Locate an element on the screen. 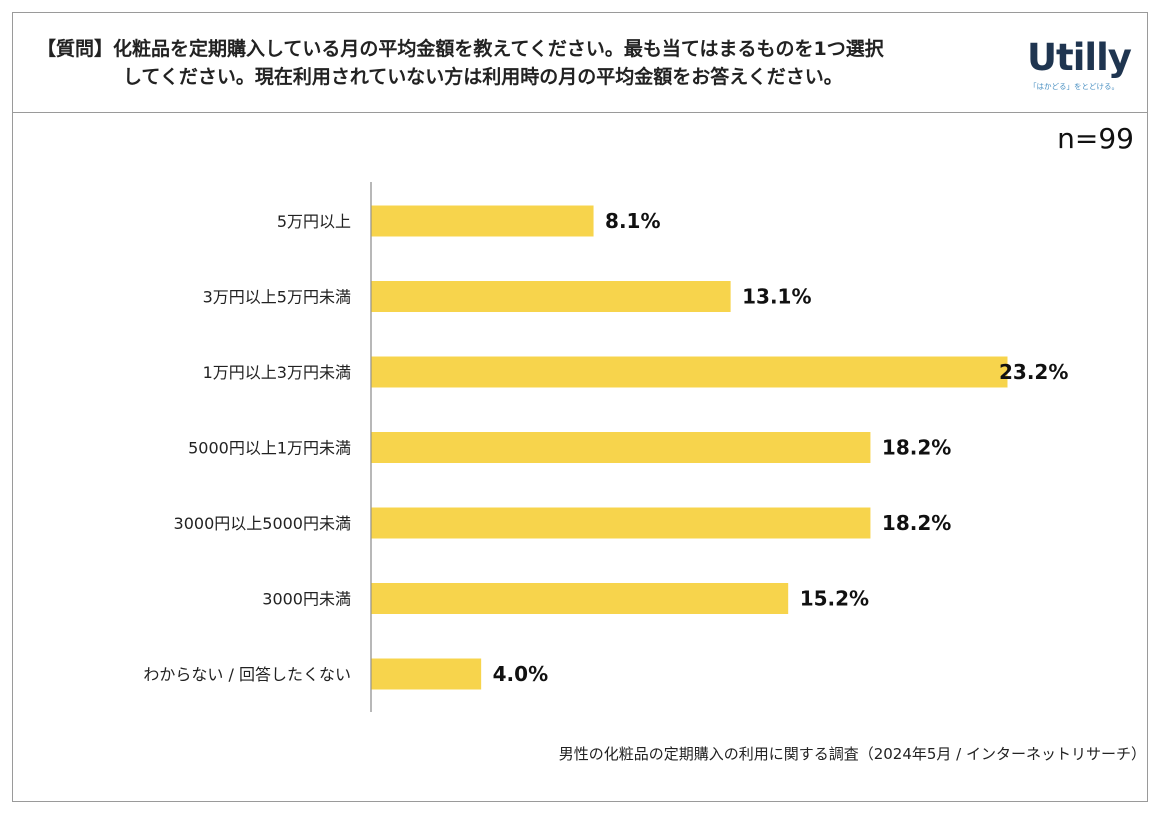 The height and width of the screenshot is (818, 1168). category-label: 3万円以上5万円未満 is located at coordinates (277, 297).